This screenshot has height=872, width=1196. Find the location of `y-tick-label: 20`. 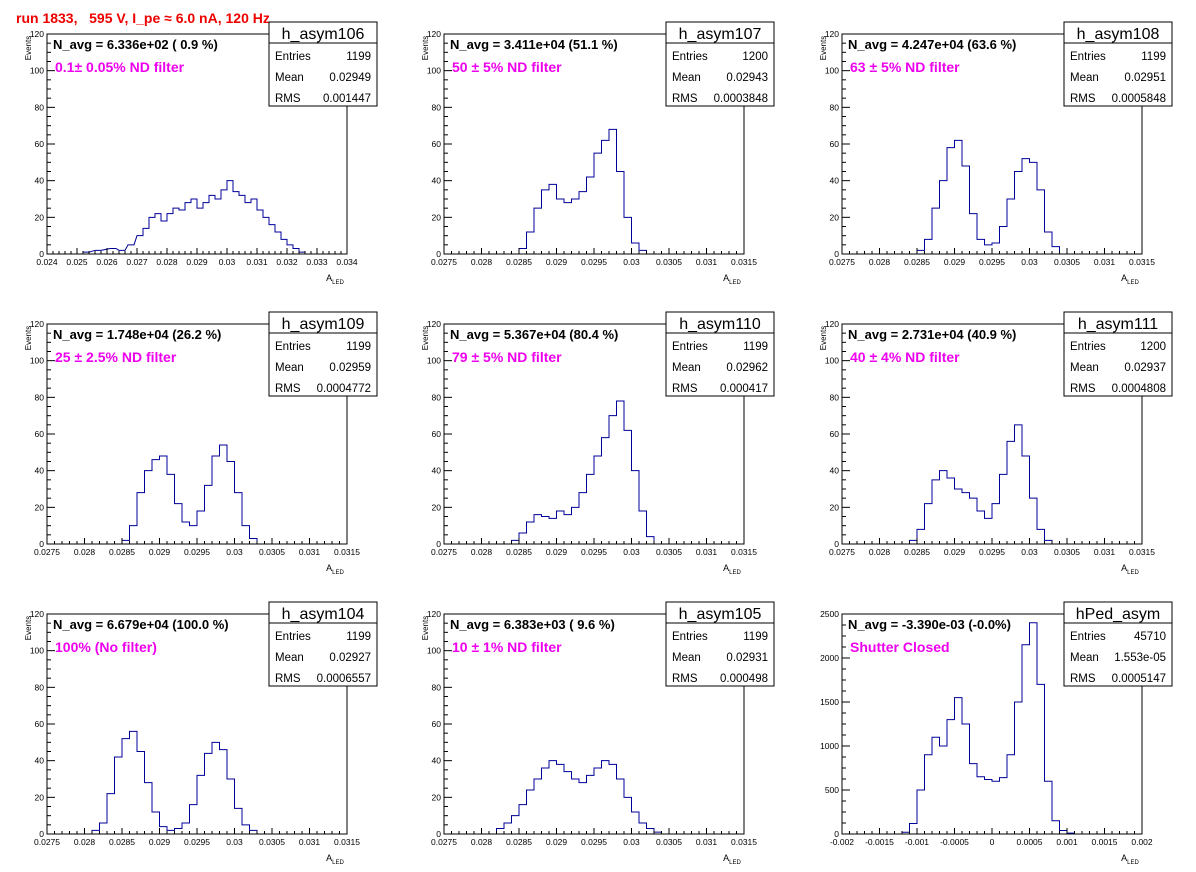

y-tick-label: 20 is located at coordinates (40, 507).